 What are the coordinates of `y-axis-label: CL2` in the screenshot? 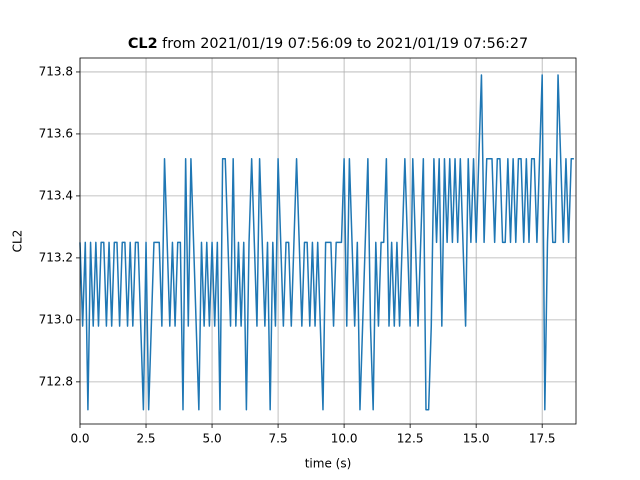 It's located at (18, 241).